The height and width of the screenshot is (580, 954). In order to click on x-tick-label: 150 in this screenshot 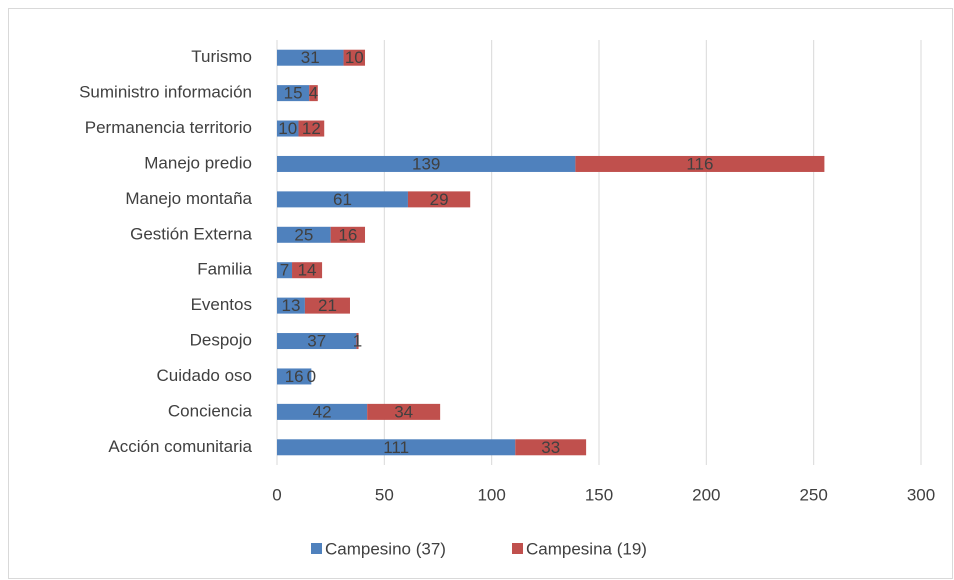, I will do `click(599, 494)`.